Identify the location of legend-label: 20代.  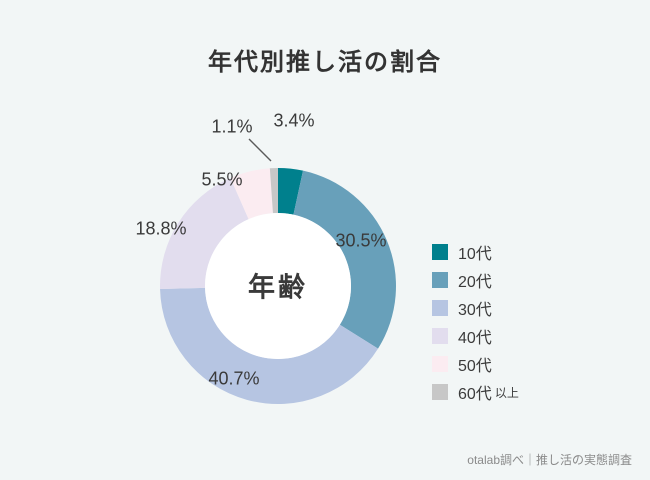
(475, 282).